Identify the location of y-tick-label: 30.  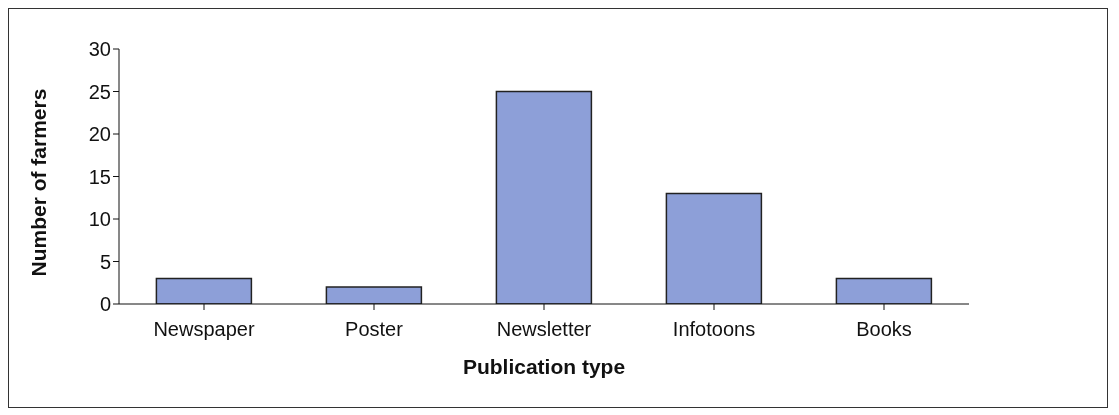
(99, 49).